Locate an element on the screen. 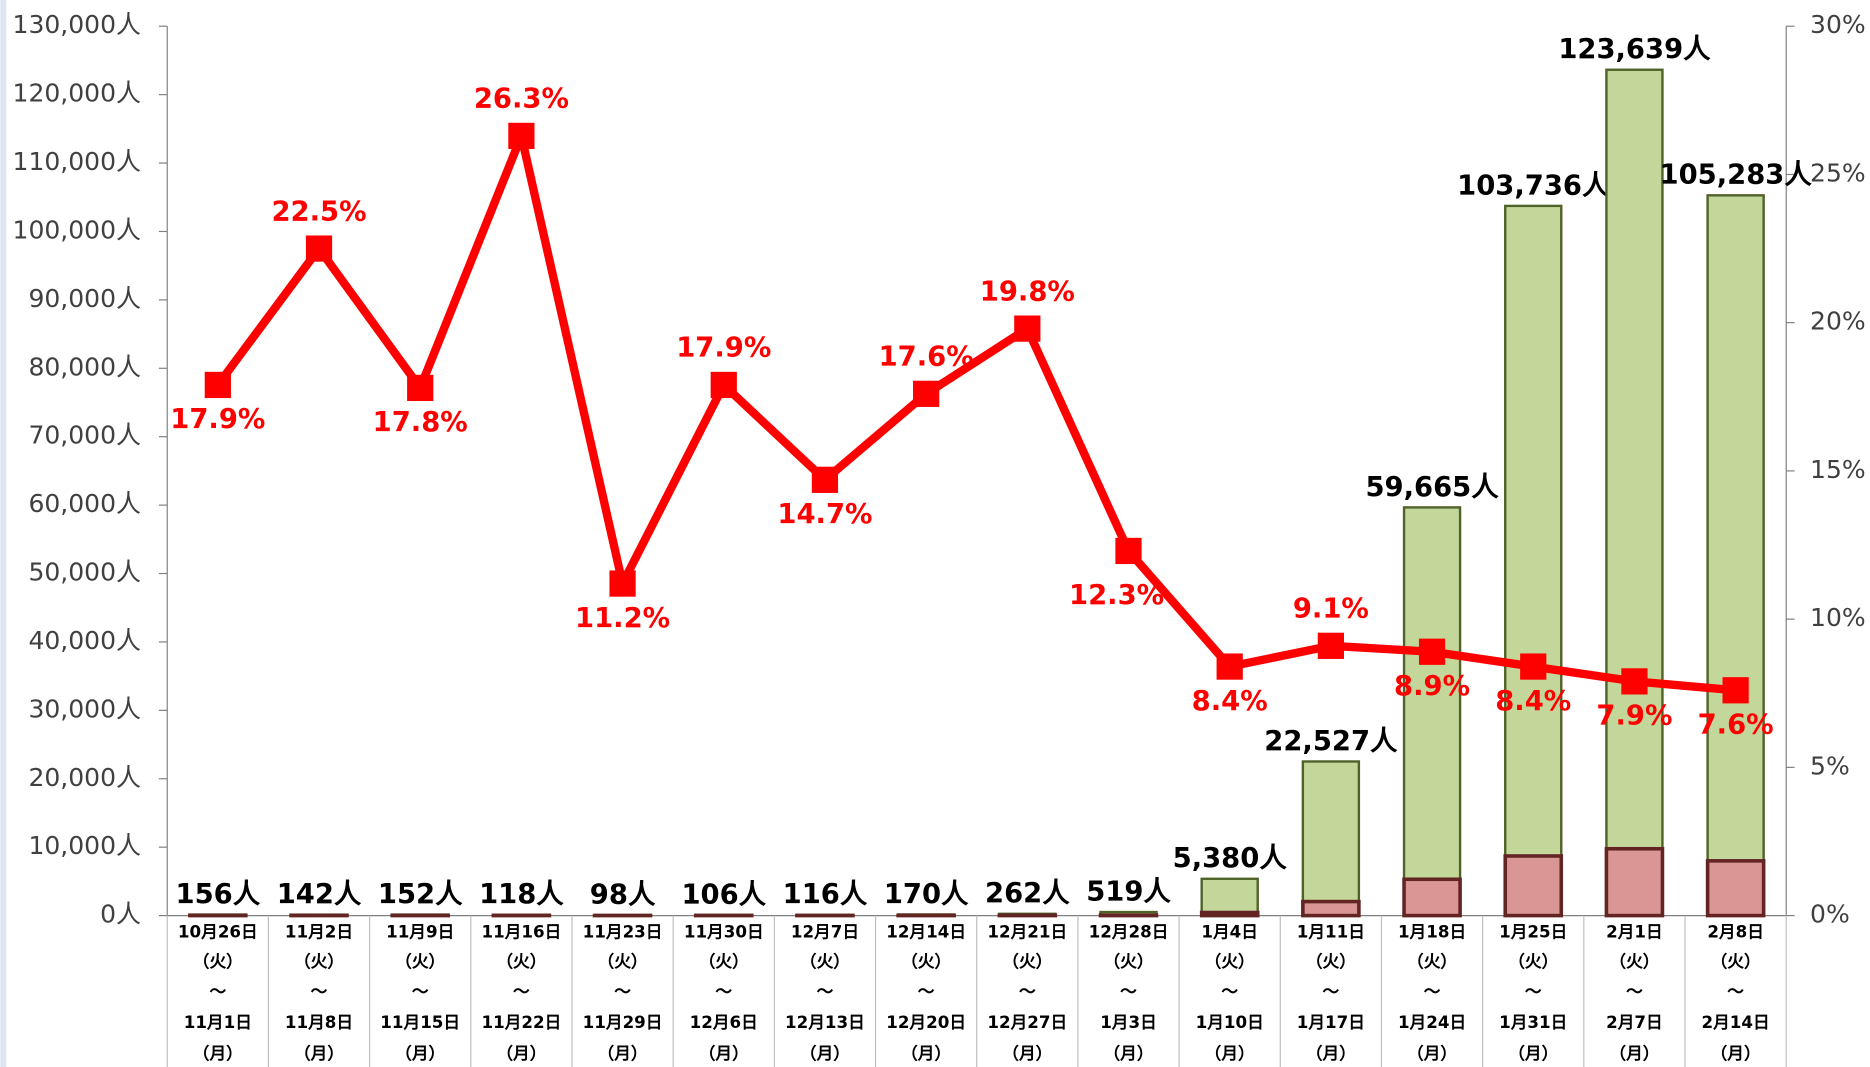  x-tick-line: 11月29日 is located at coordinates (623, 1021).